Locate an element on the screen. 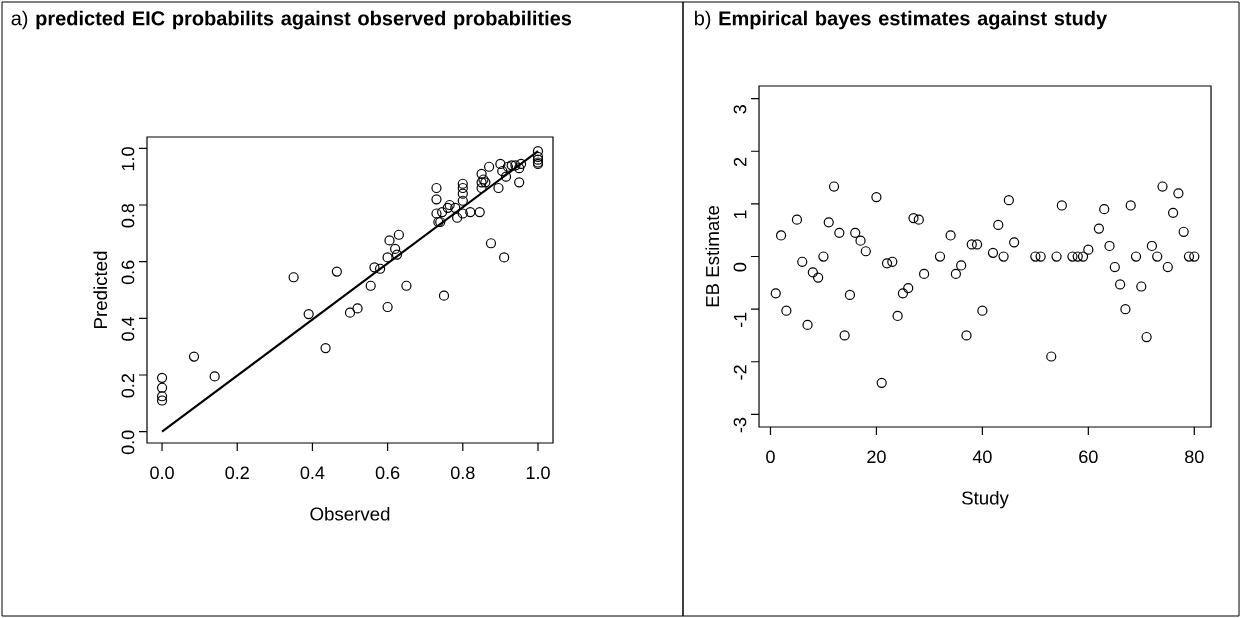 The width and height of the screenshot is (1241, 618). chart-title: b) Empirical bayes estimates against study is located at coordinates (901, 20).